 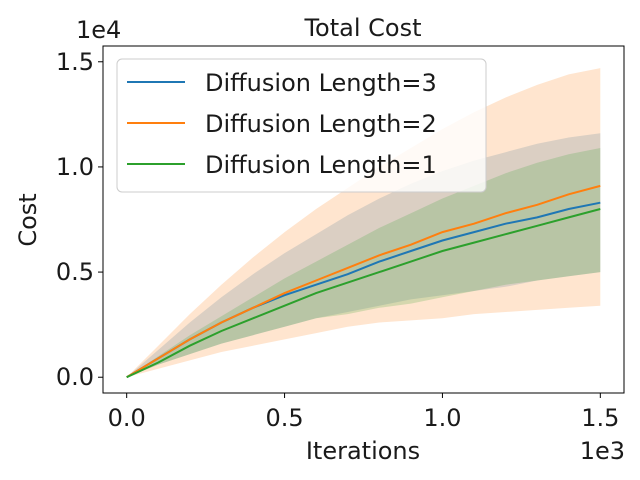 I want to click on x-tick-label: 1.5, so click(x=600, y=418).